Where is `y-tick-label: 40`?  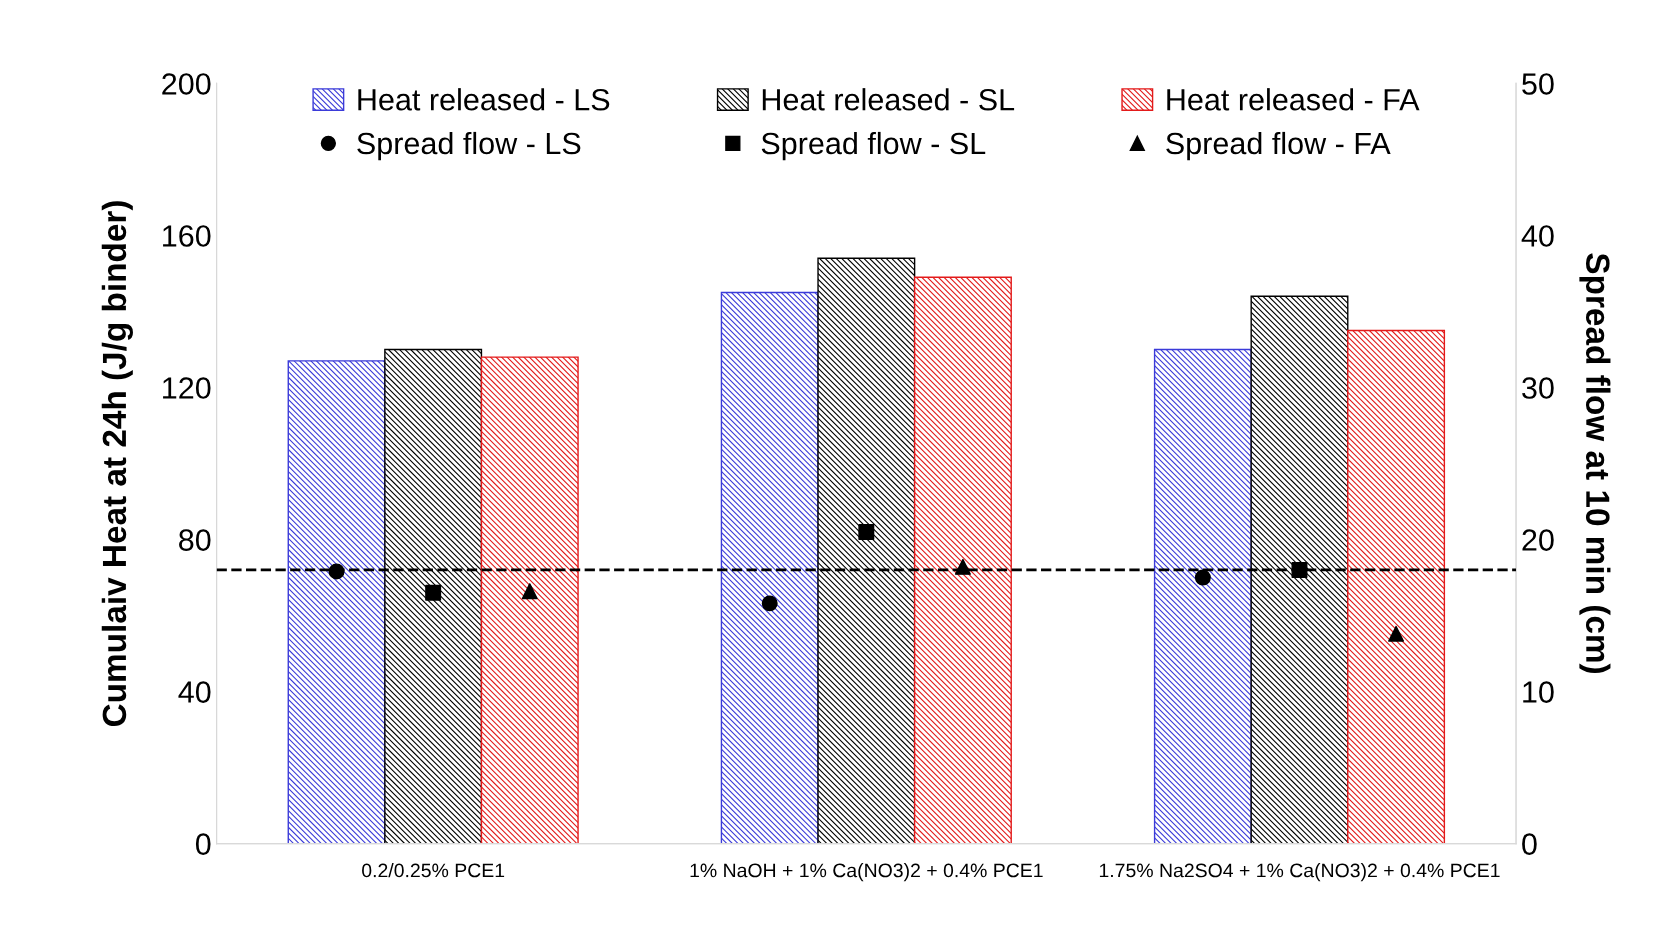
y-tick-label: 40 is located at coordinates (194, 692).